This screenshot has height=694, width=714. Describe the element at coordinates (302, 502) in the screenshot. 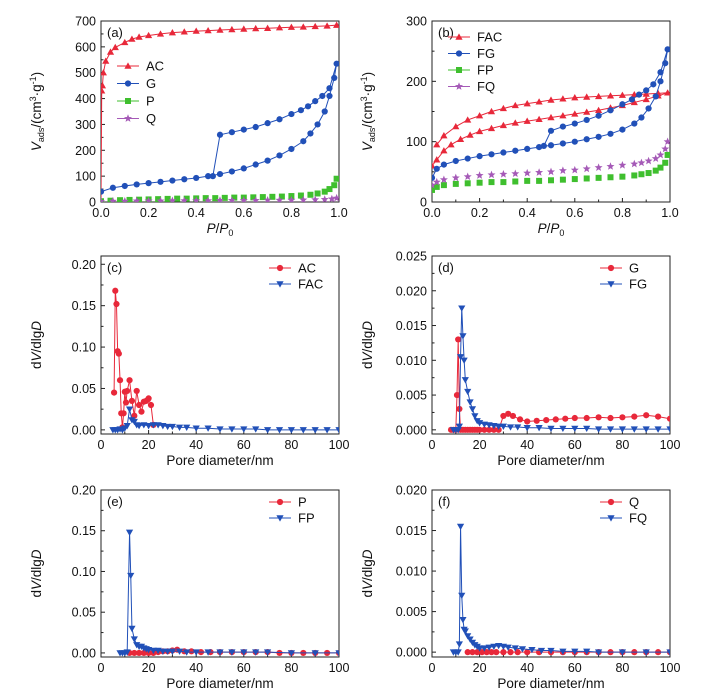

I see `legend-label: P` at that location.